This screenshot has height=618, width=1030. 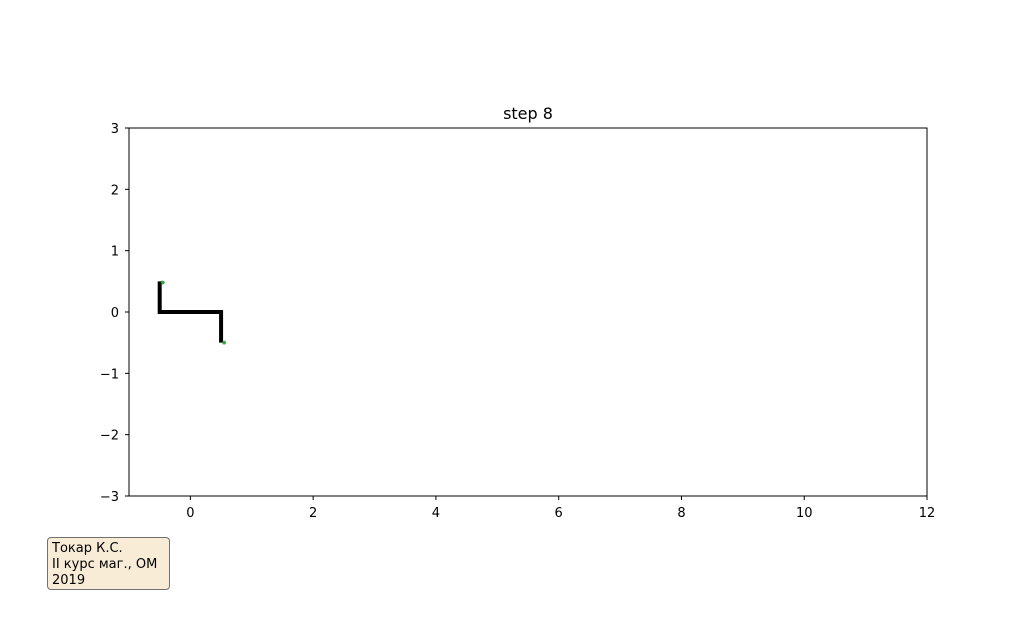 I want to click on y-tick-label: −3, so click(x=109, y=497).